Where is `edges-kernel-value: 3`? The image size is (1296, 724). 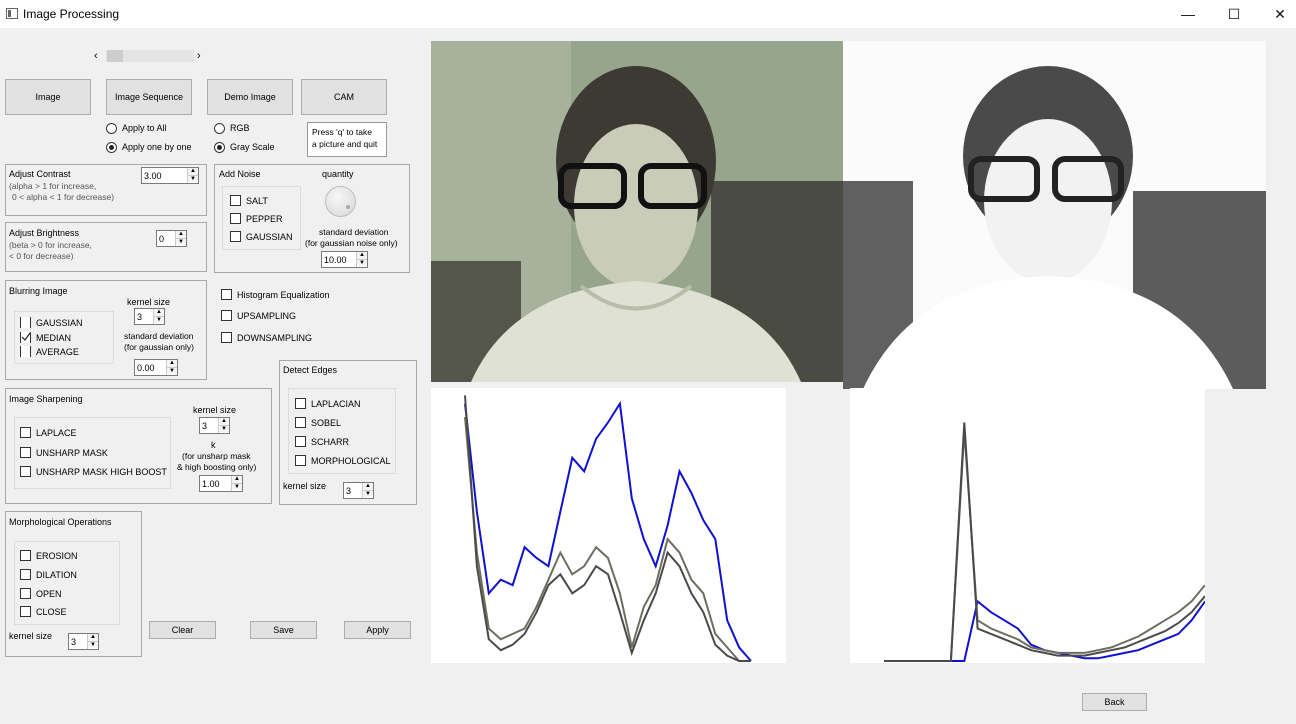
edges-kernel-value: 3 is located at coordinates (349, 491).